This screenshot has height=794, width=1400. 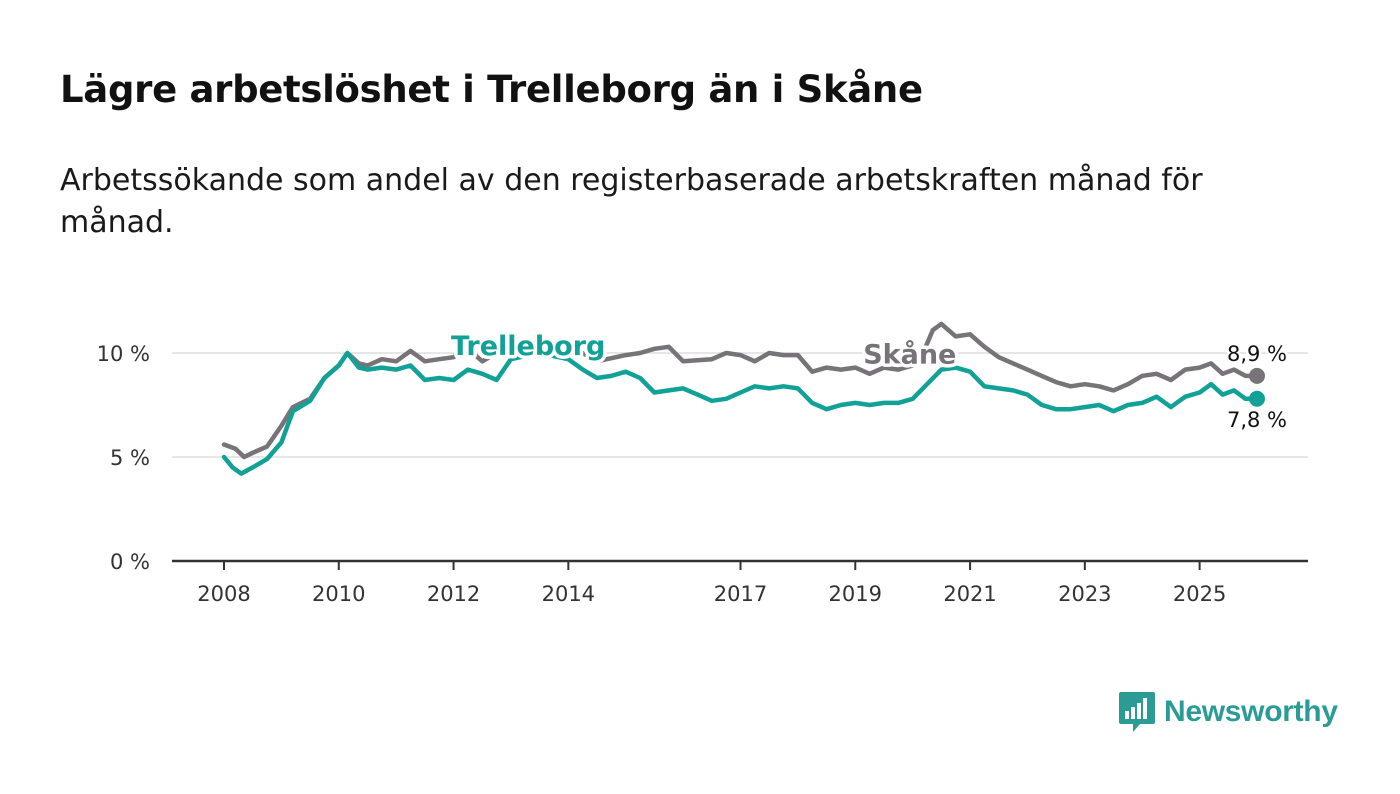 I want to click on x-tick-label: 2014, so click(x=568, y=594).